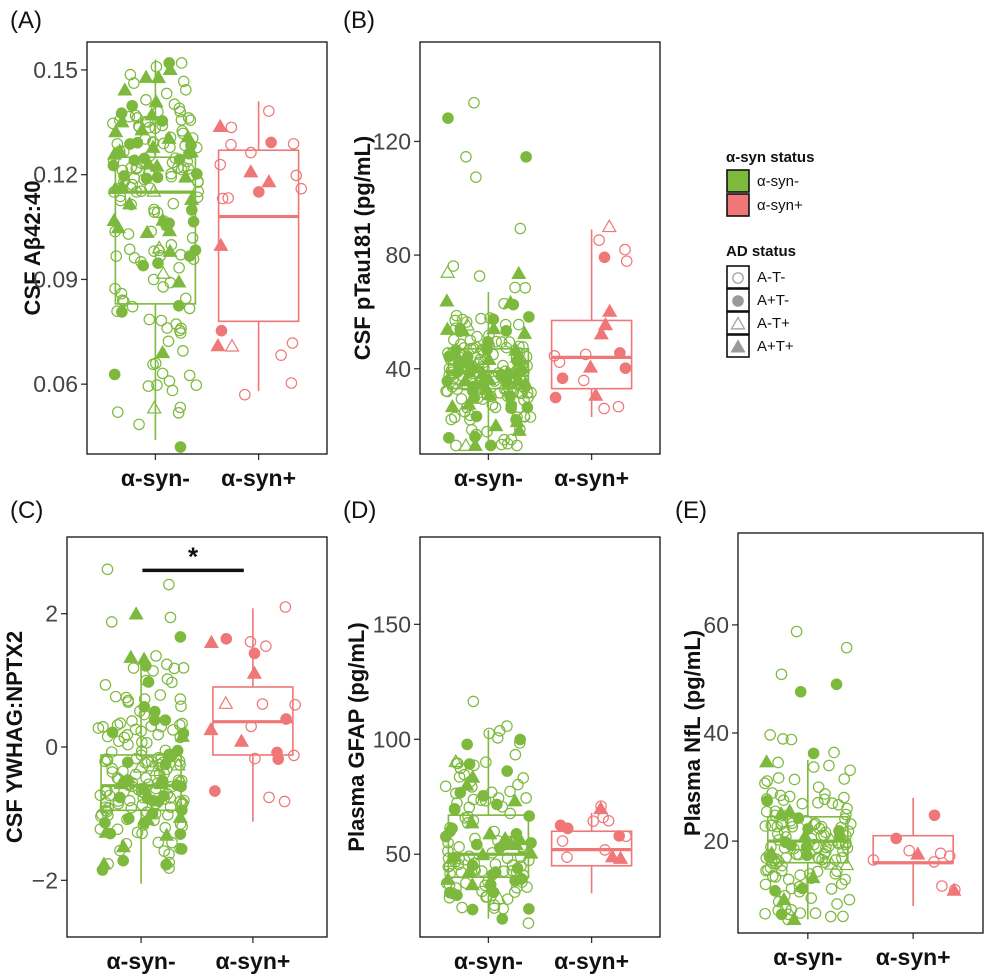 This screenshot has height=979, width=1000. I want to click on panel-letter: (D), so click(359, 510).